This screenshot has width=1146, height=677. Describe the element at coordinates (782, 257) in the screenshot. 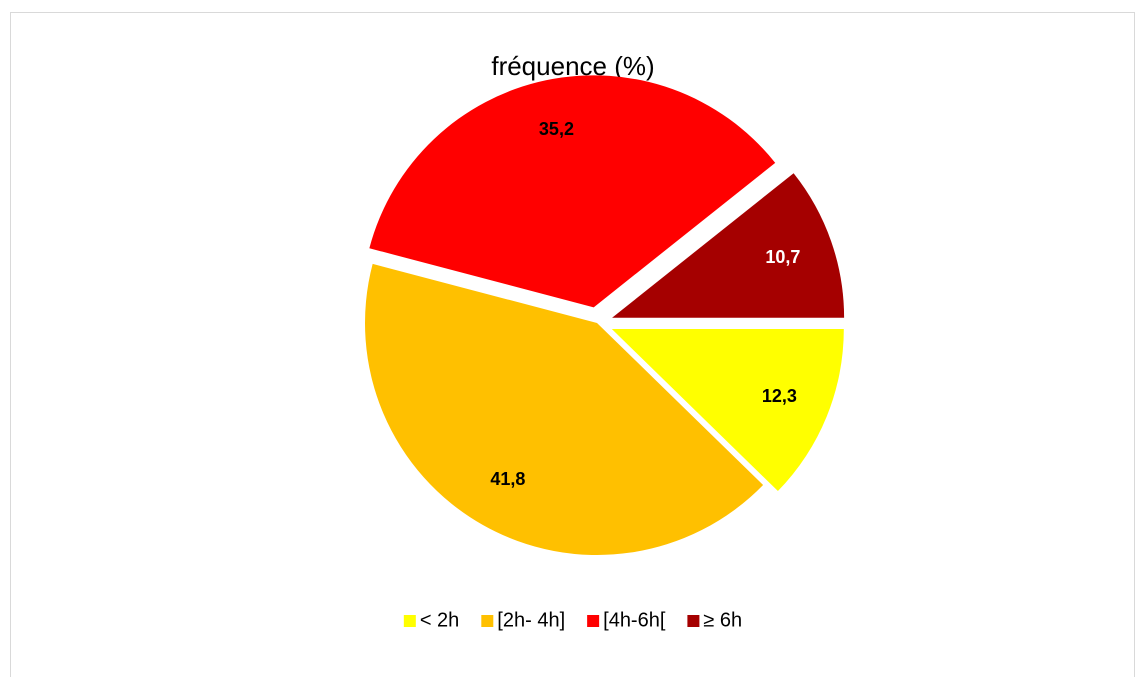

I see `data-label: 10,7` at that location.